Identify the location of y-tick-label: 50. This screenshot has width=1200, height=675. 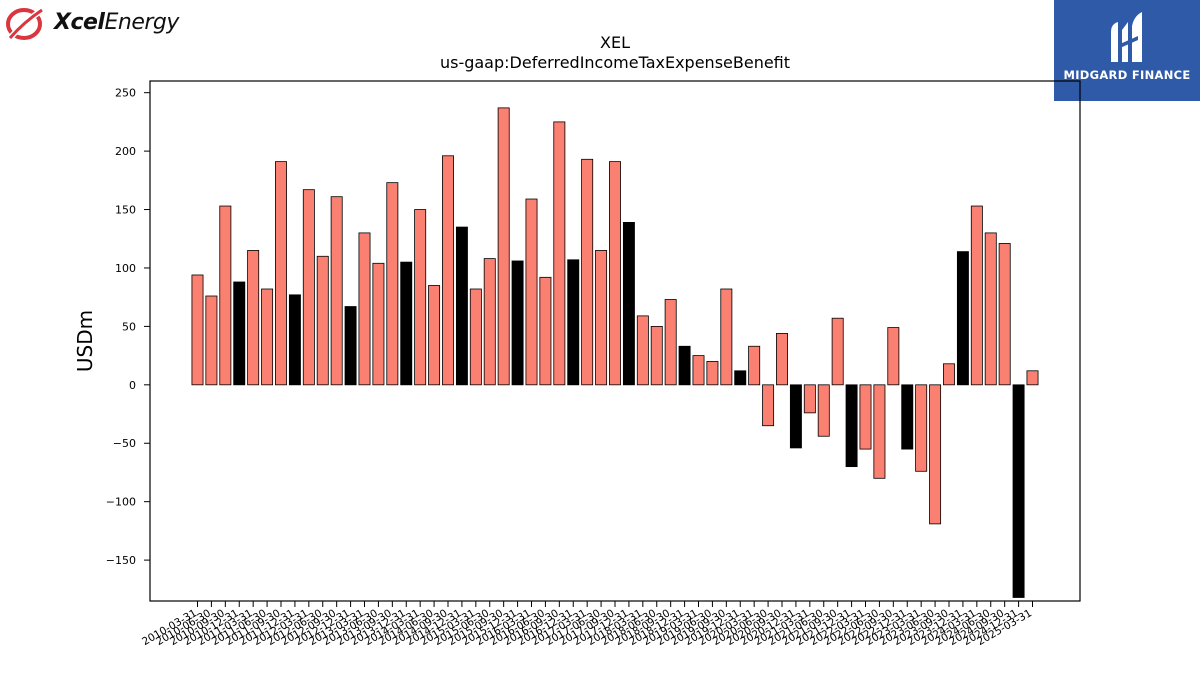
(129, 326).